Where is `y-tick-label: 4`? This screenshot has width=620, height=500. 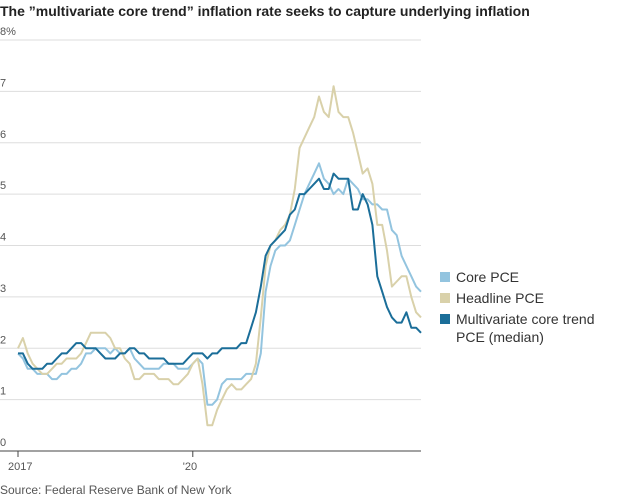 y-tick-label: 4 is located at coordinates (3, 238).